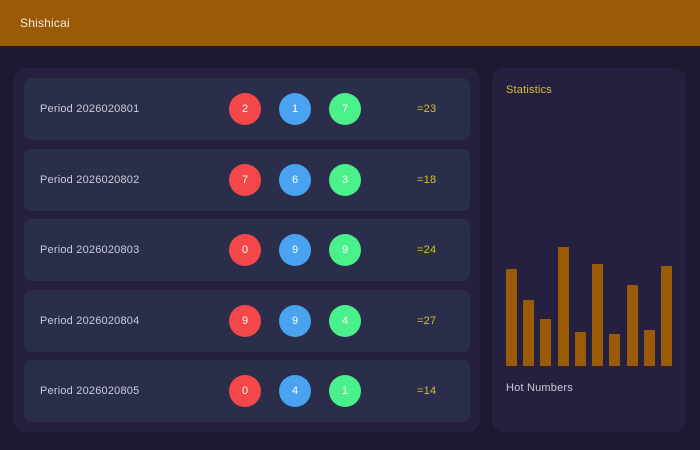 The image size is (700, 450). I want to click on draw-row: Period 2026020804 9 9 4 =27, so click(247, 320).